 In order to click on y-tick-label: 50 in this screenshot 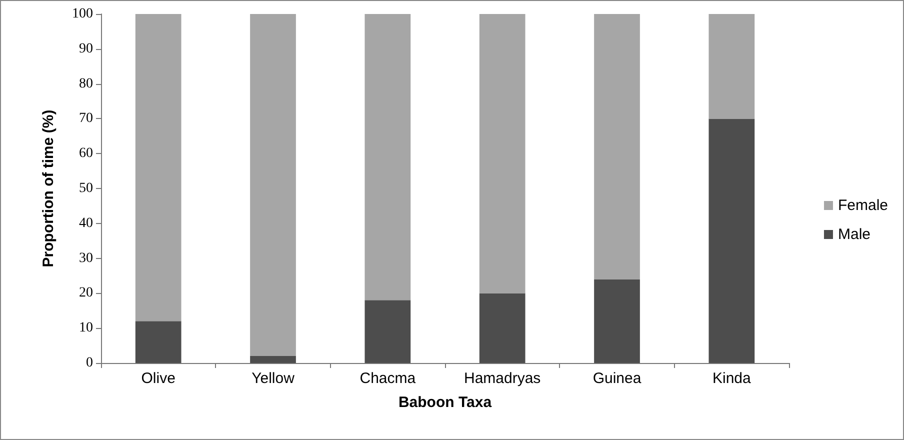, I will do `click(86, 188)`.